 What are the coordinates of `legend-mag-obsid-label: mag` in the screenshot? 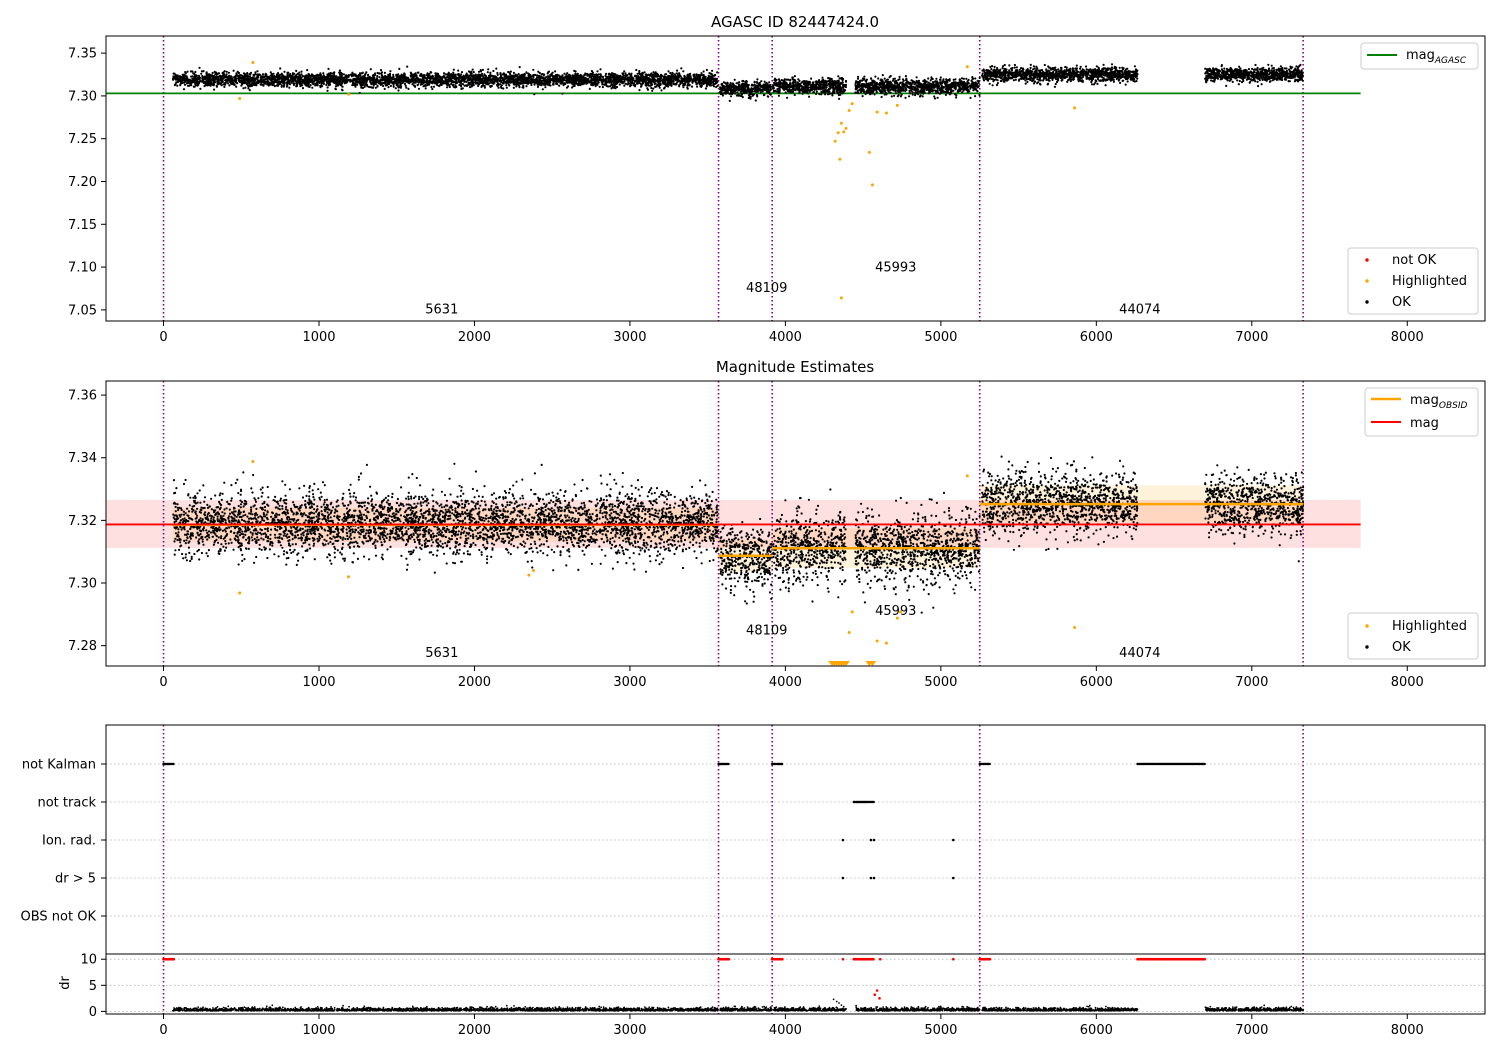 It's located at (1424, 400).